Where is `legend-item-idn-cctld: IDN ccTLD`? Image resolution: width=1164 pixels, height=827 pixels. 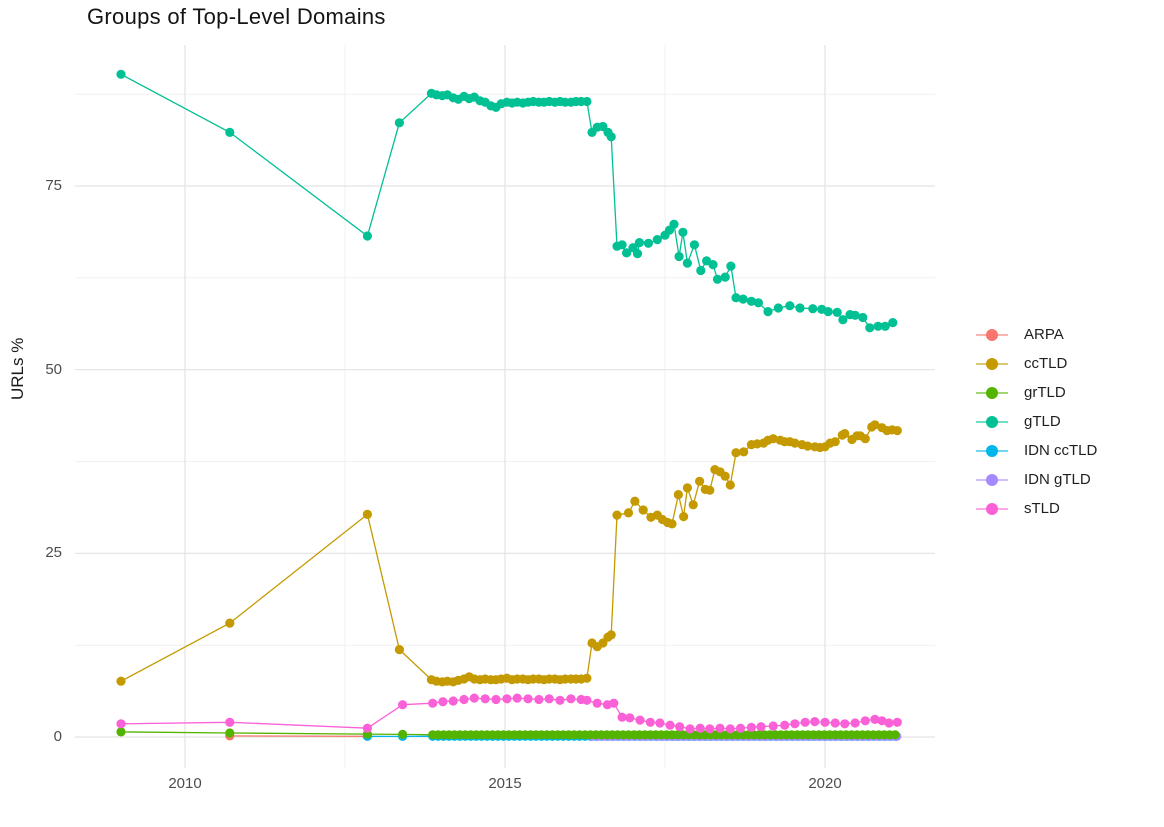
legend-item-idn-cctld: IDN ccTLD is located at coordinates (1036, 450).